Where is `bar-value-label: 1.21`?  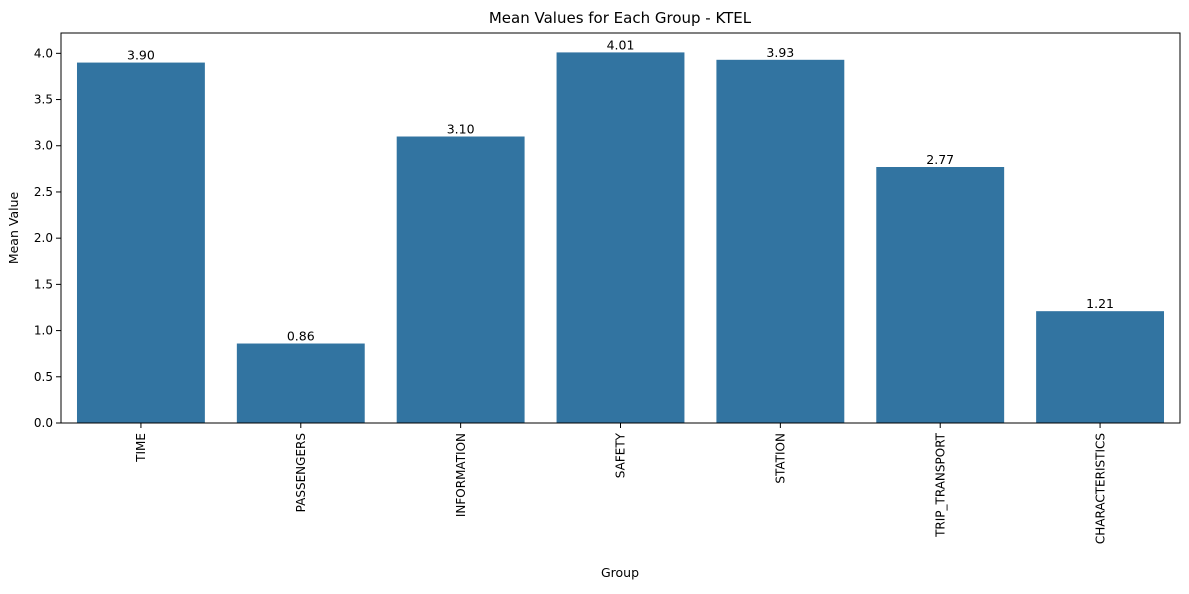 bar-value-label: 1.21 is located at coordinates (1100, 303).